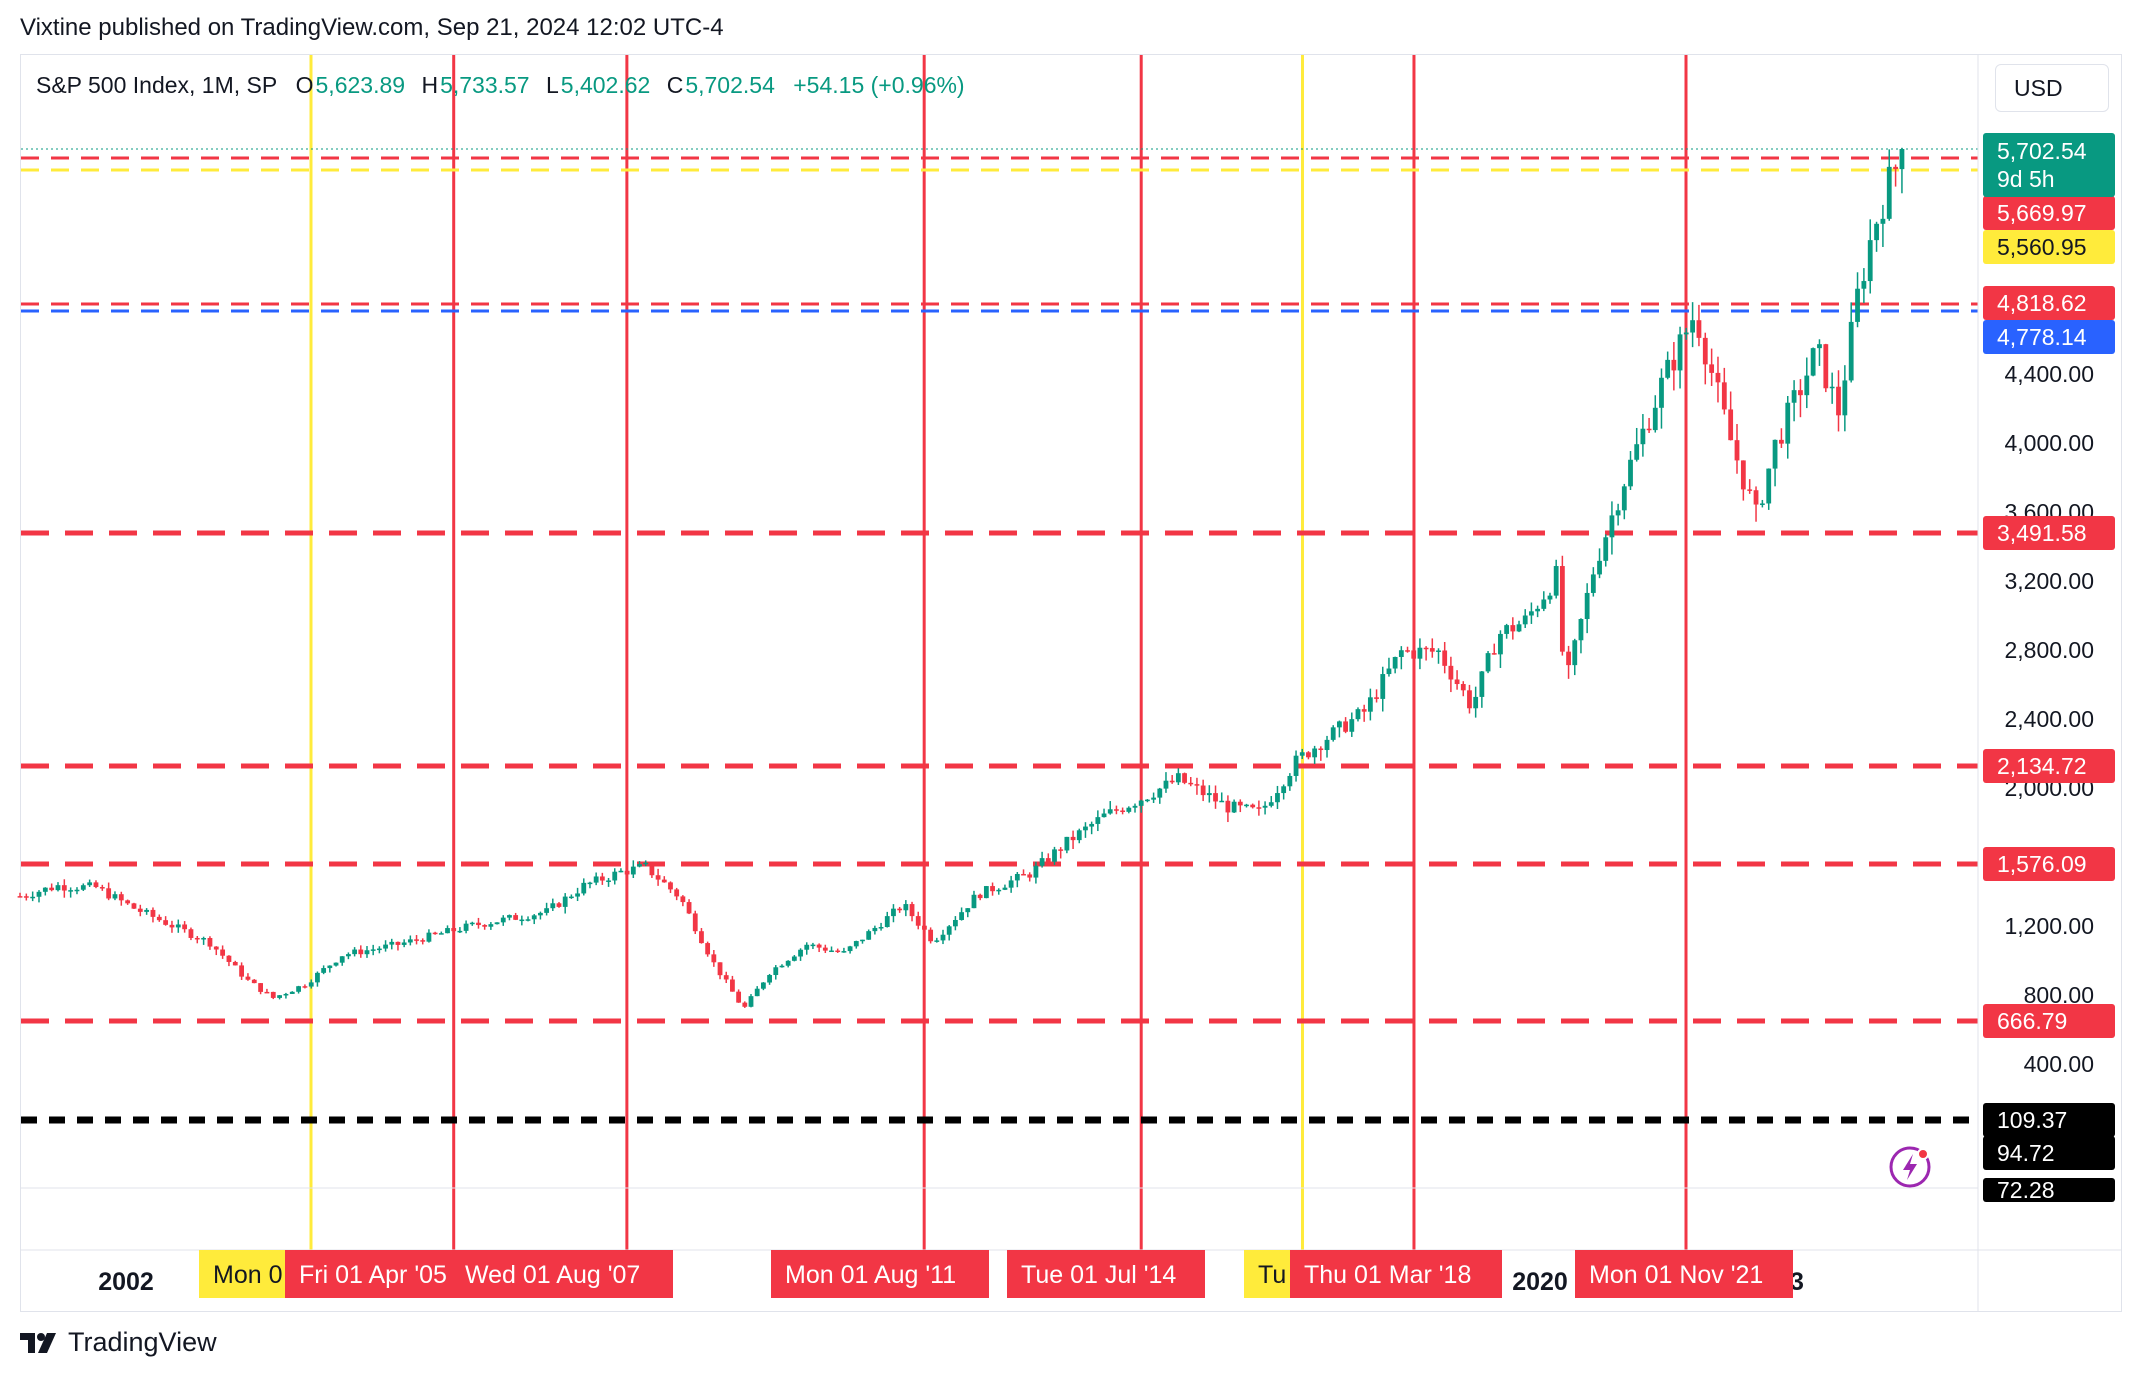 The height and width of the screenshot is (1374, 2142). I want to click on time-marker-label: Mon 01 Nov '21, so click(1684, 1274).